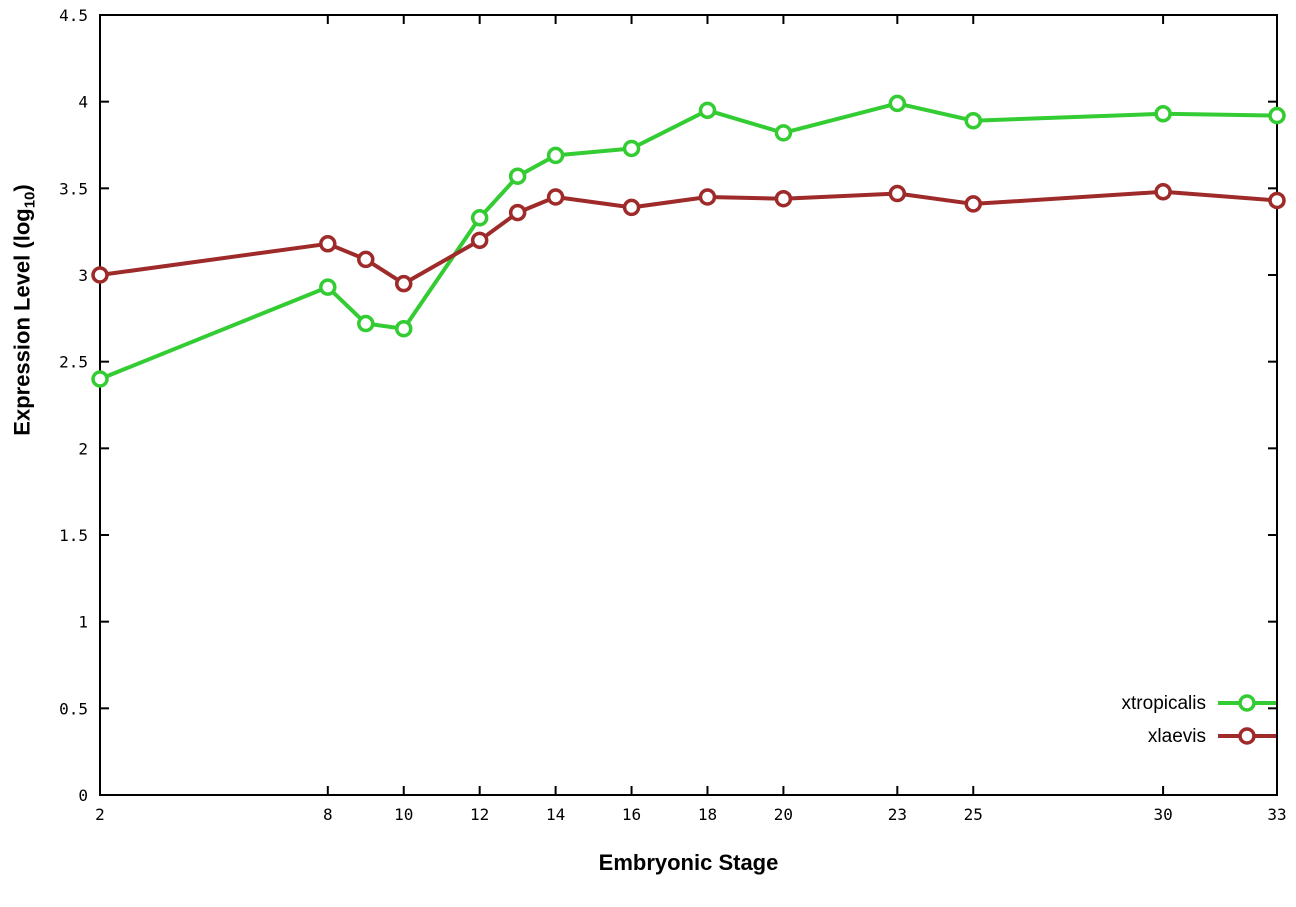 The height and width of the screenshot is (907, 1296). Describe the element at coordinates (73, 362) in the screenshot. I see `y-tick-label: 2.5` at that location.